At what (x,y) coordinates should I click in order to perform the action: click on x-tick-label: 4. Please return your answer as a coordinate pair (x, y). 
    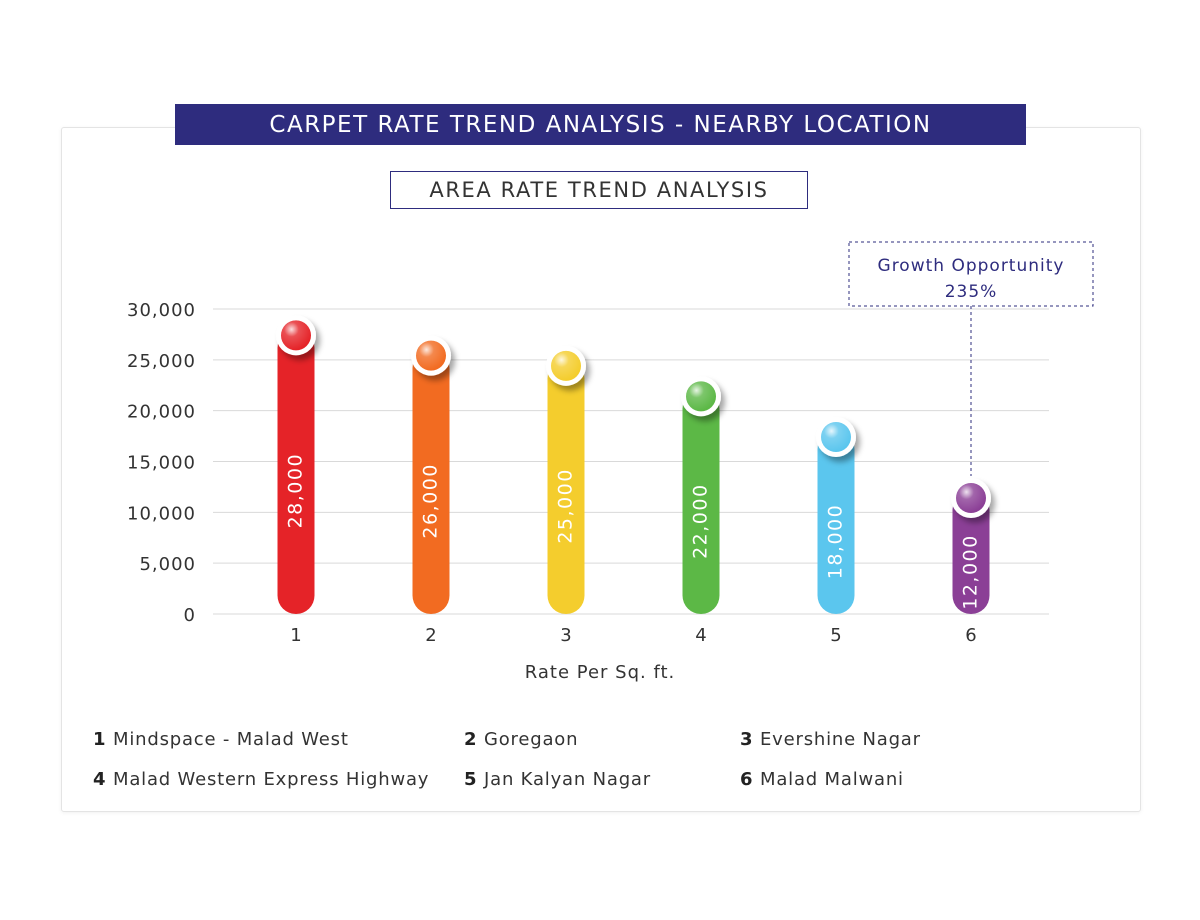
    Looking at the image, I should click on (700, 635).